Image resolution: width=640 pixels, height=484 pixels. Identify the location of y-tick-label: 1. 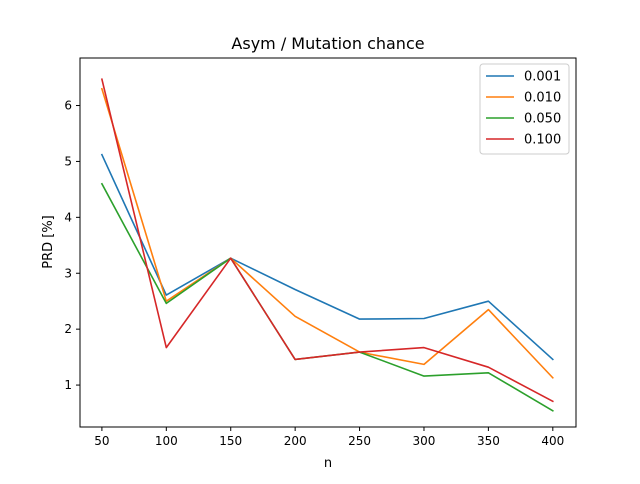
(68, 385).